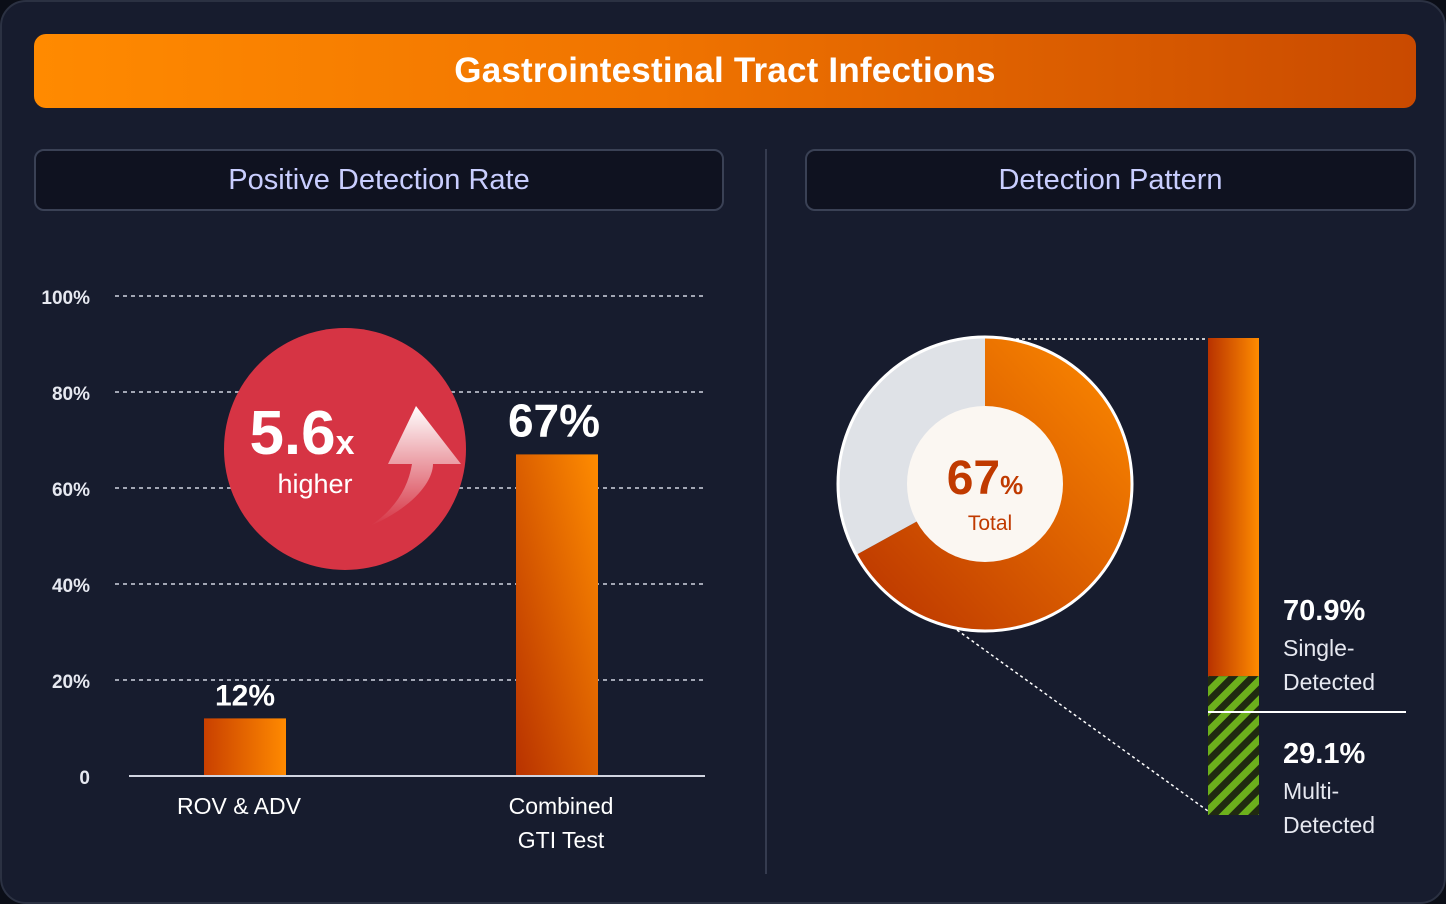 The width and height of the screenshot is (1446, 904). I want to click on y-tick-label: 0, so click(84, 778).